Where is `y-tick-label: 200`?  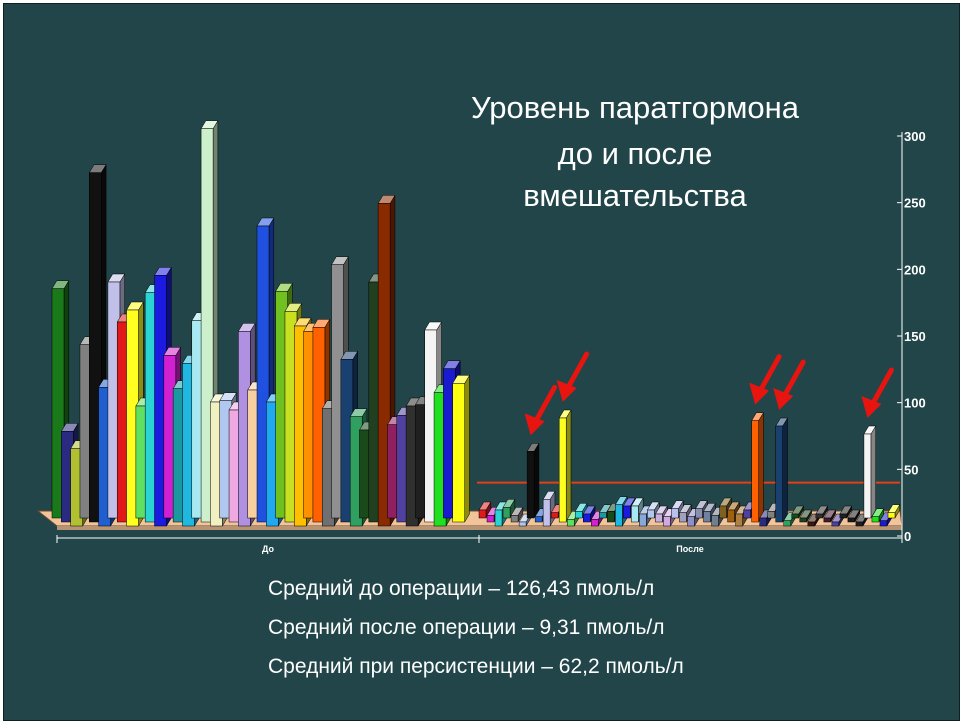 y-tick-label: 200 is located at coordinates (915, 269).